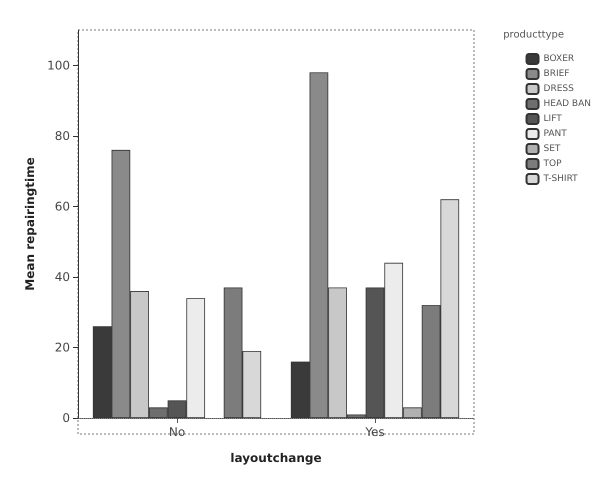  What do you see at coordinates (66, 418) in the screenshot?
I see `y-tick-label: 0` at bounding box center [66, 418].